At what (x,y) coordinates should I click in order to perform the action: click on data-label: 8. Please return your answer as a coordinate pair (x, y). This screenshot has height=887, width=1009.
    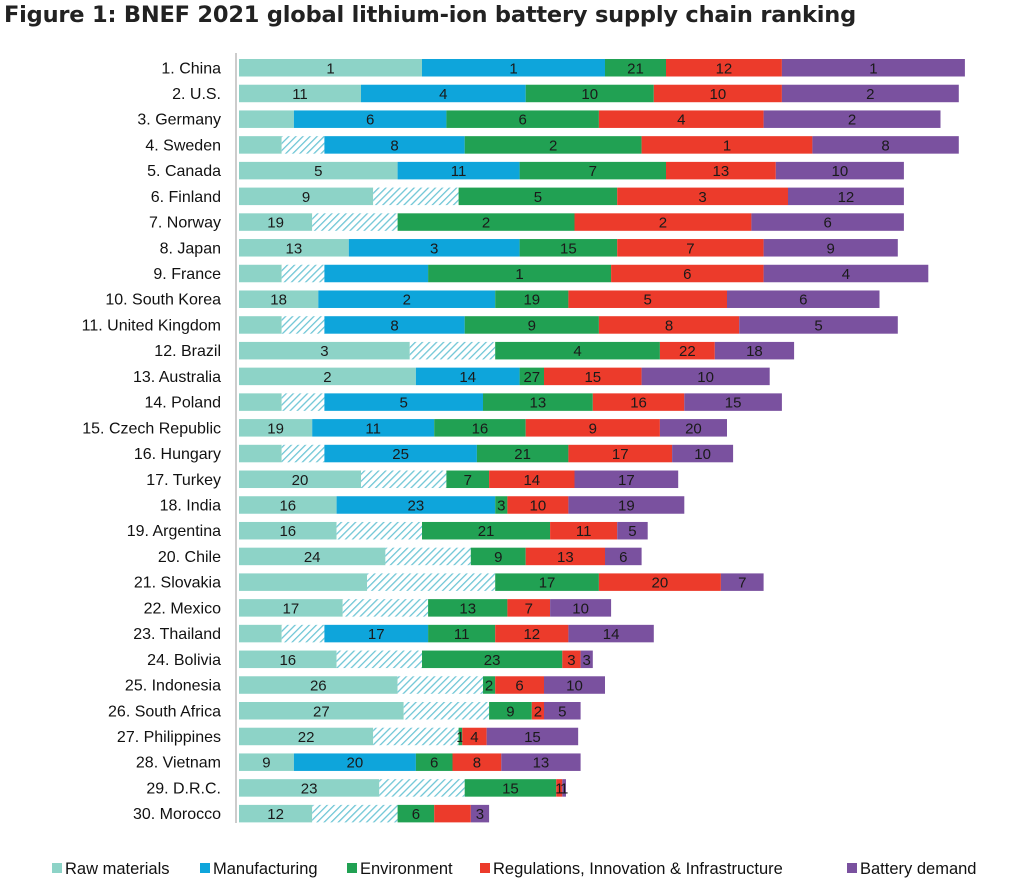
    Looking at the image, I should click on (669, 325).